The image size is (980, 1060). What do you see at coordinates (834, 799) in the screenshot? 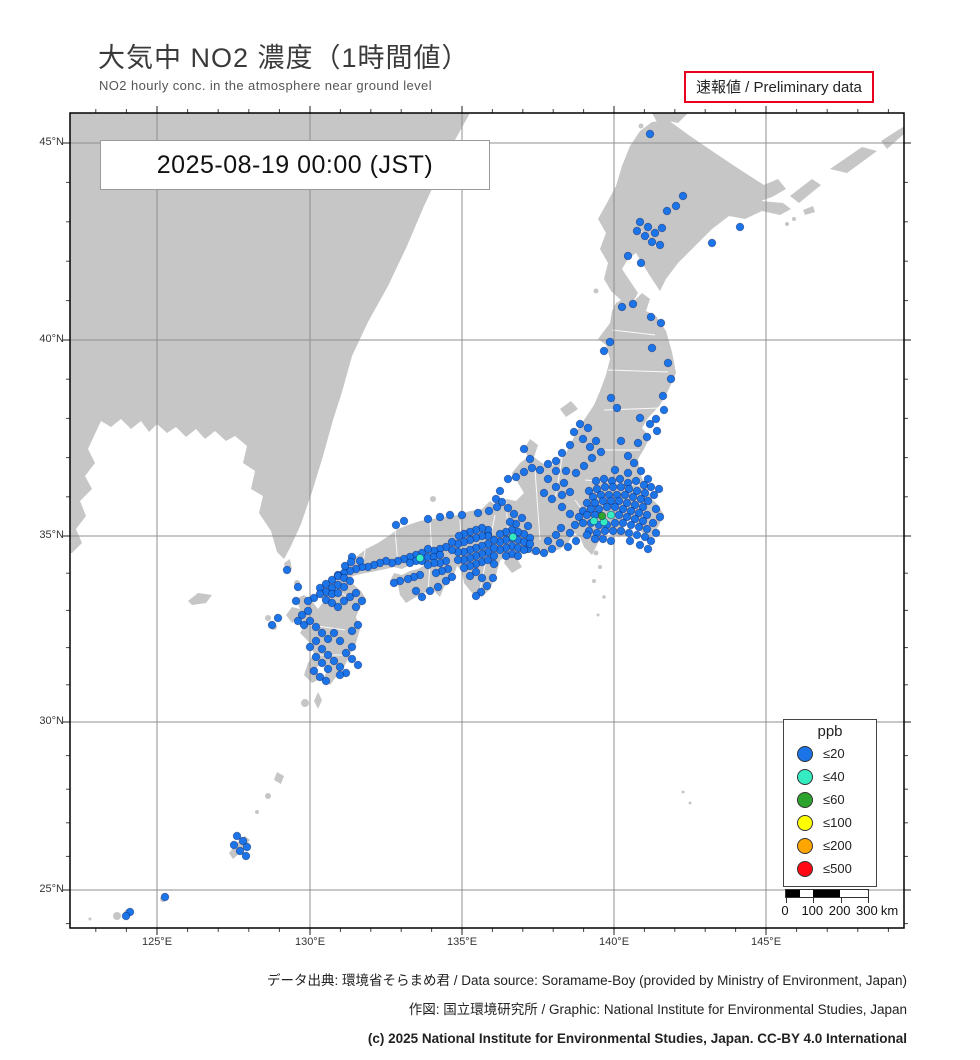
I see `legend-label: ≤60` at bounding box center [834, 799].